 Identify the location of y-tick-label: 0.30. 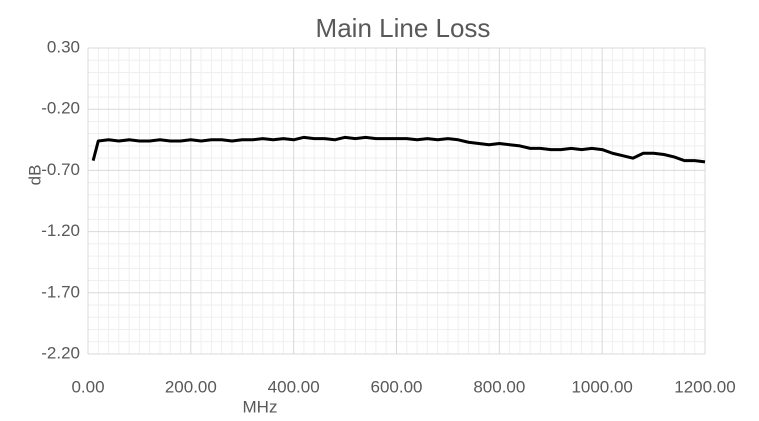
(63, 46).